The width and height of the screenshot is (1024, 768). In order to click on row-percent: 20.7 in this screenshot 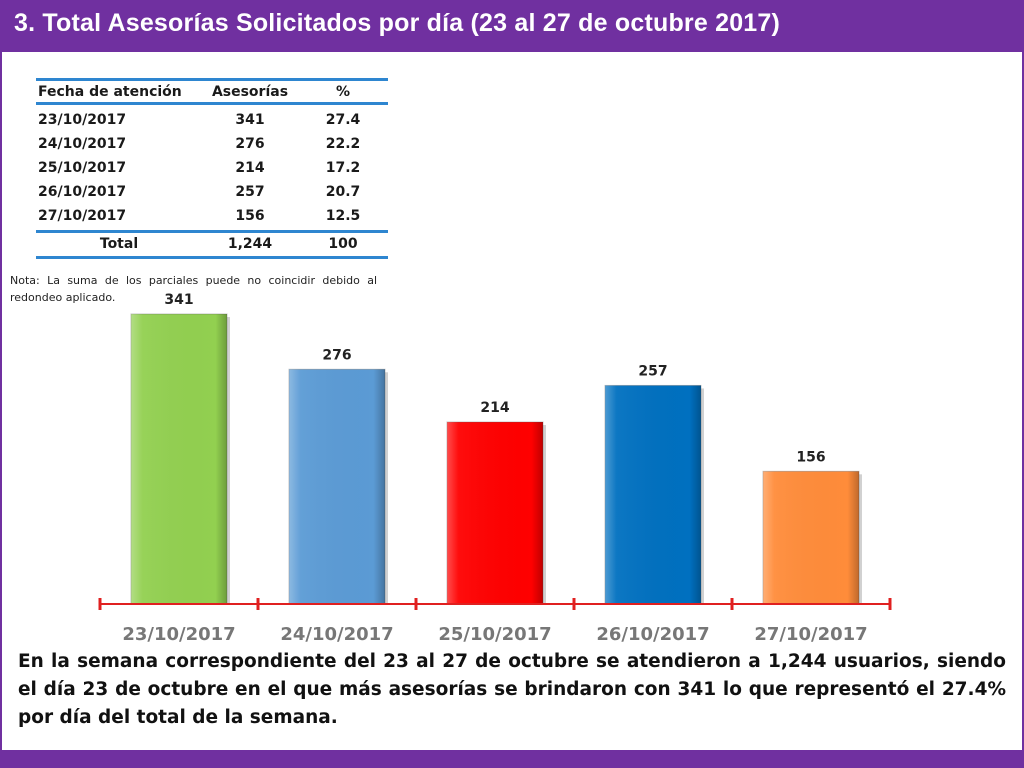, I will do `click(343, 192)`.